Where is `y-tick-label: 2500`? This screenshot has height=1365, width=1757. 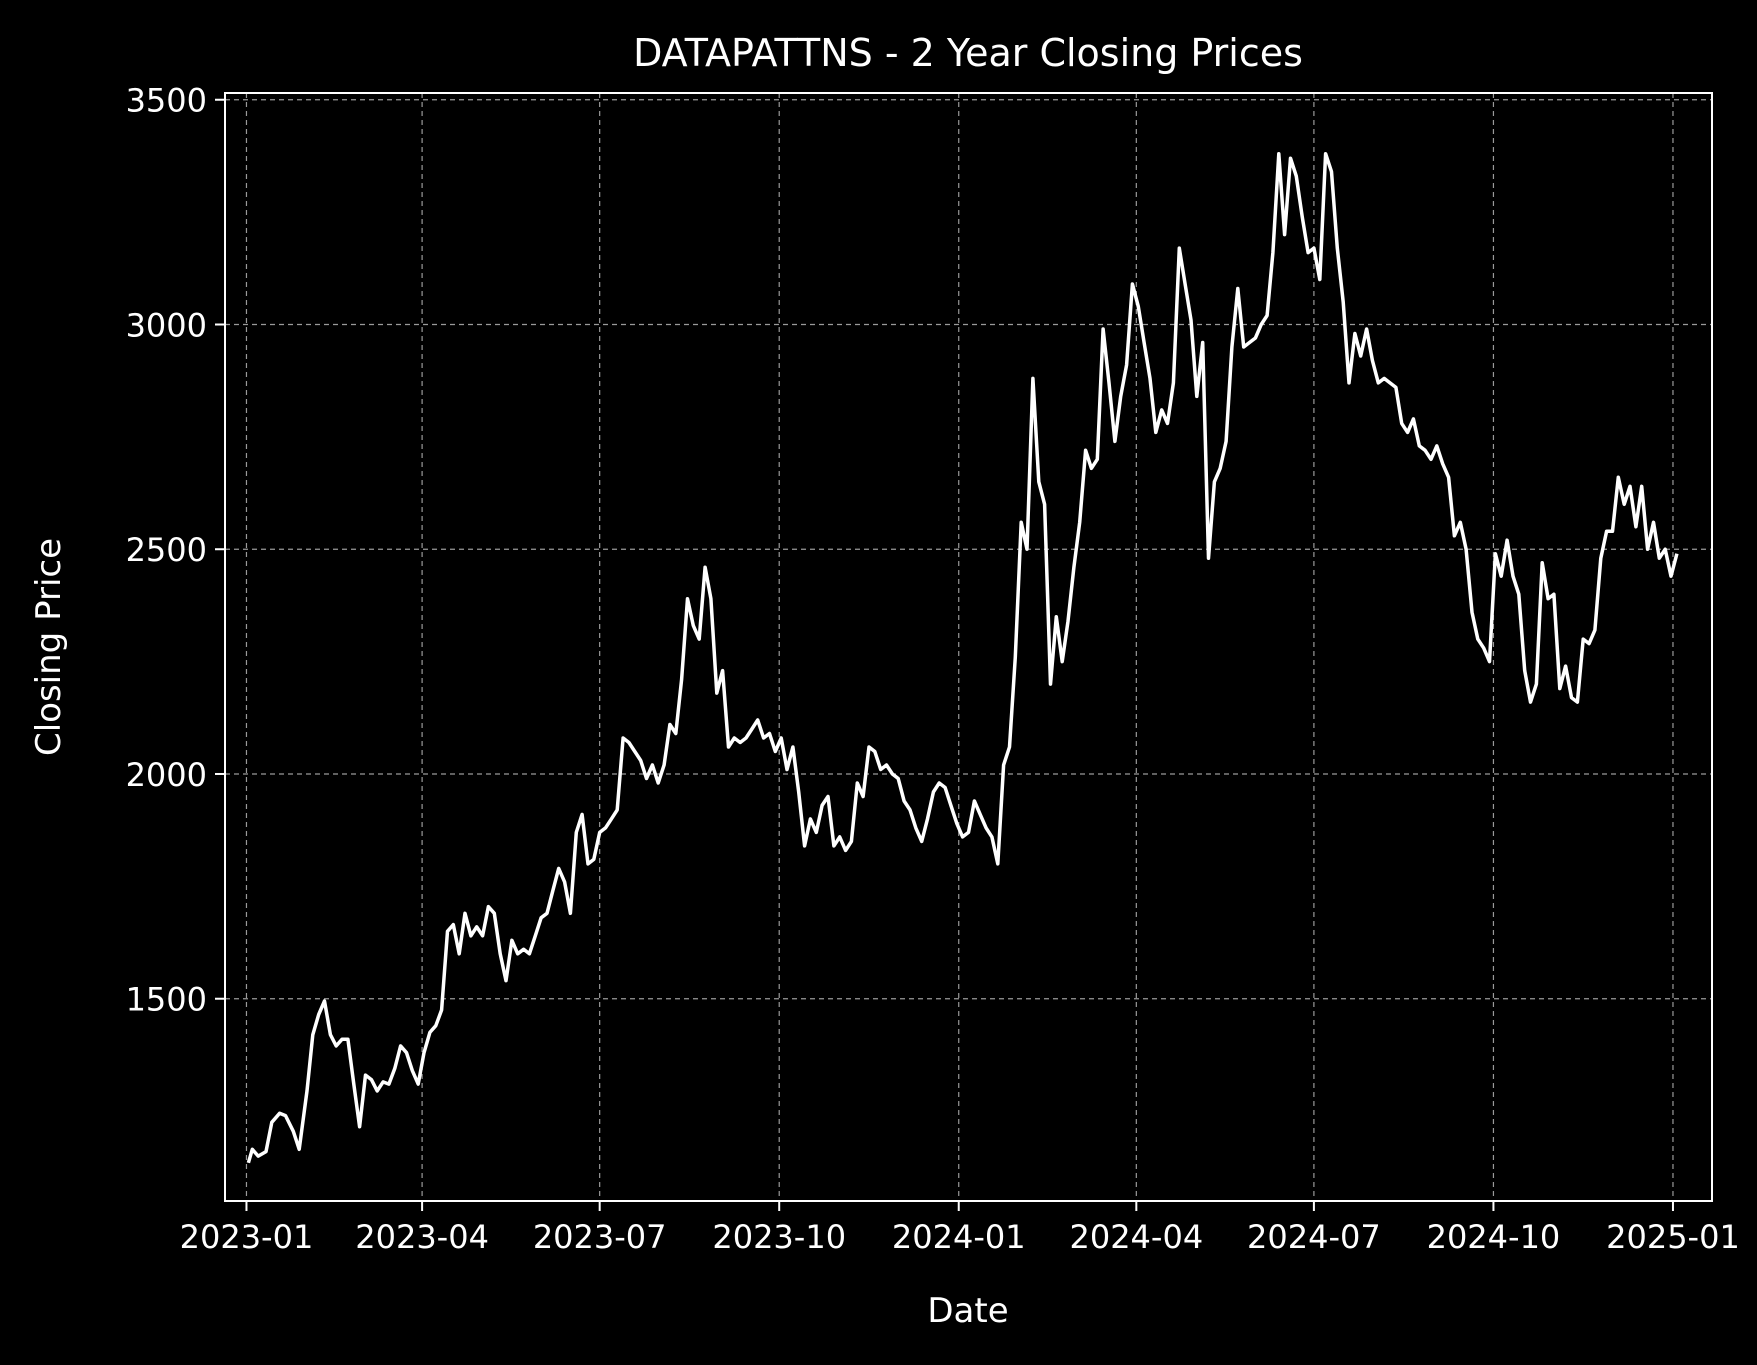
y-tick-label: 2500 is located at coordinates (166, 550).